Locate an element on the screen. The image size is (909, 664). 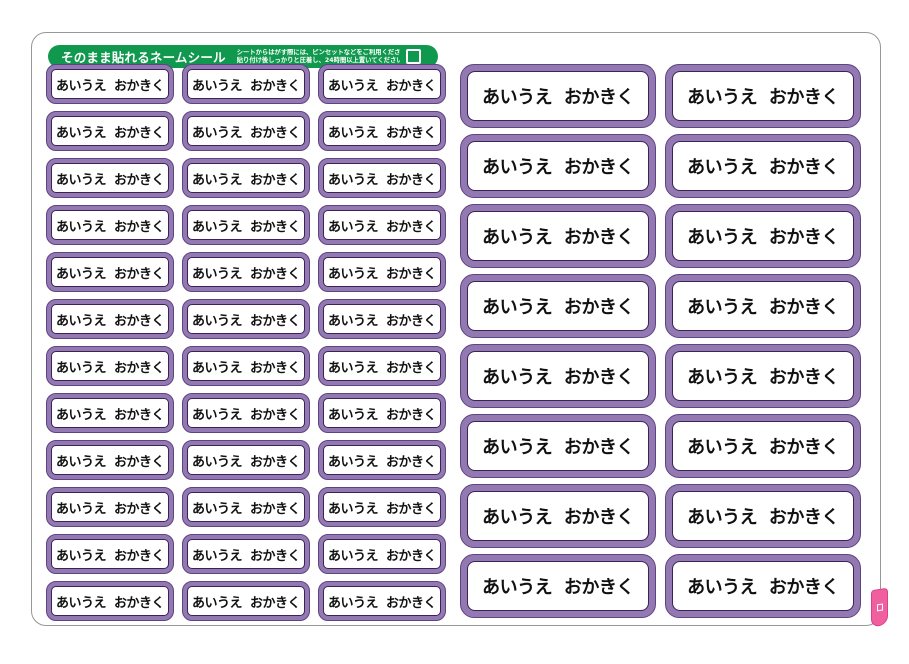
peel-tab is located at coordinates (879, 607).